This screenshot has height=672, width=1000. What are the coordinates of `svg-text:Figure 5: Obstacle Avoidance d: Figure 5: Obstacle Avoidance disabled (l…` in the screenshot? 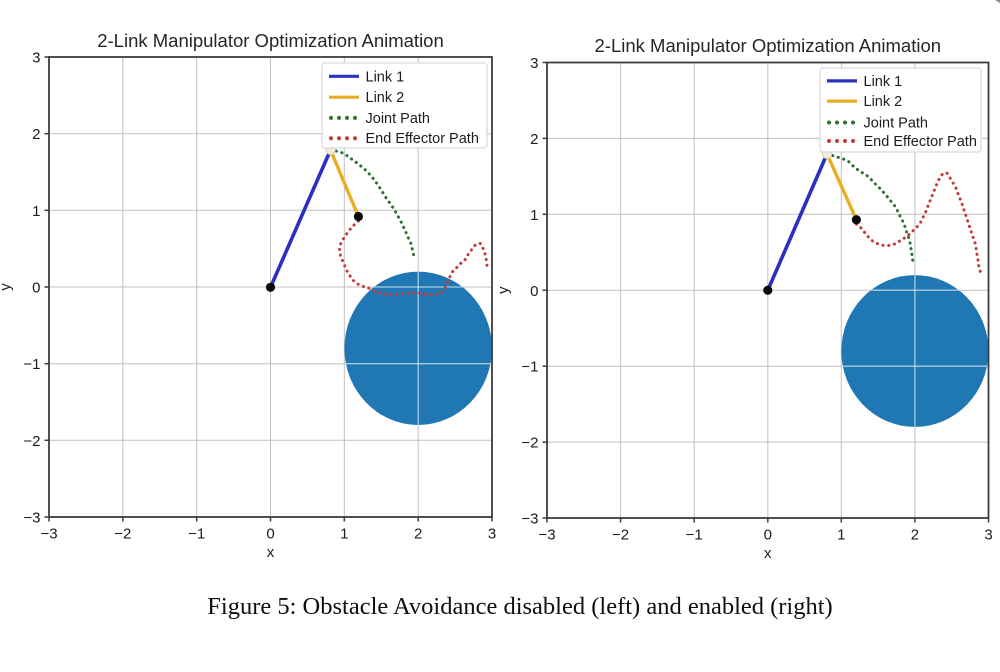 It's located at (519, 606).